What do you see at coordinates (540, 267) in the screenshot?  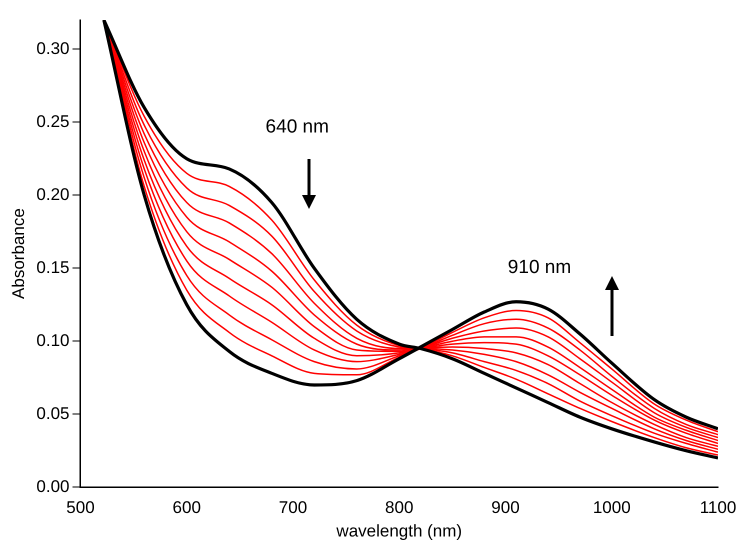 I see `annotation: 910 nm` at bounding box center [540, 267].